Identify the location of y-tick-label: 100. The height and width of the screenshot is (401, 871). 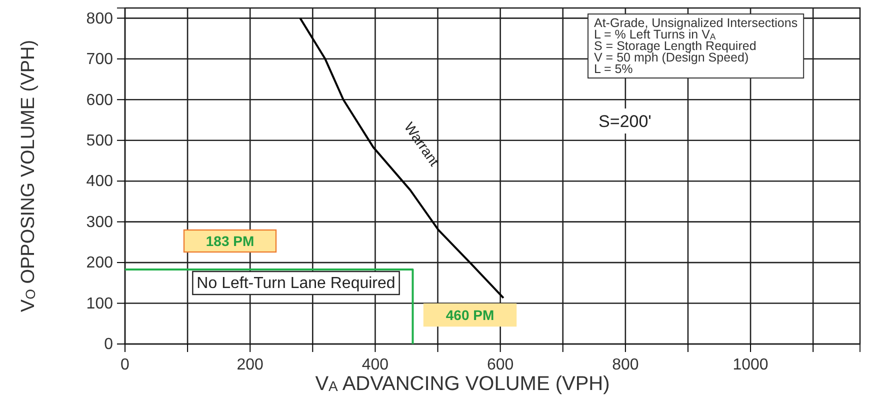
(100, 303).